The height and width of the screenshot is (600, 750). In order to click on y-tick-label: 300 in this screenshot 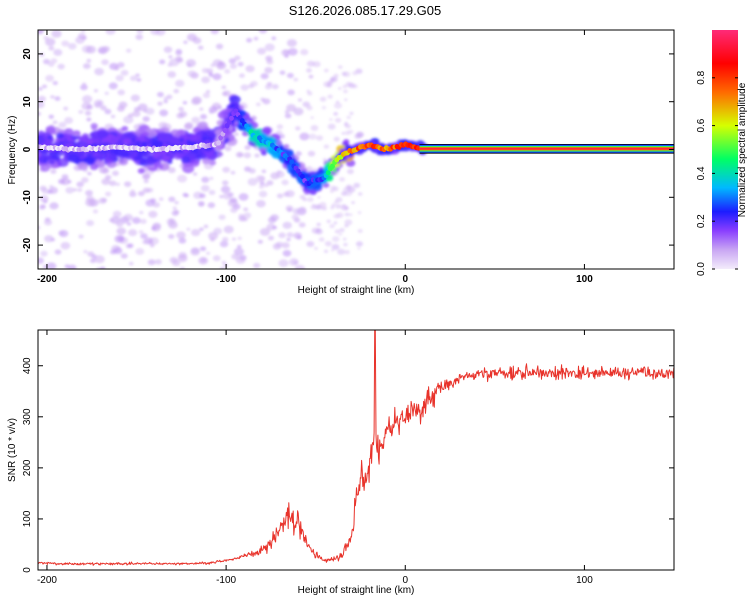, I will do `click(27, 416)`.